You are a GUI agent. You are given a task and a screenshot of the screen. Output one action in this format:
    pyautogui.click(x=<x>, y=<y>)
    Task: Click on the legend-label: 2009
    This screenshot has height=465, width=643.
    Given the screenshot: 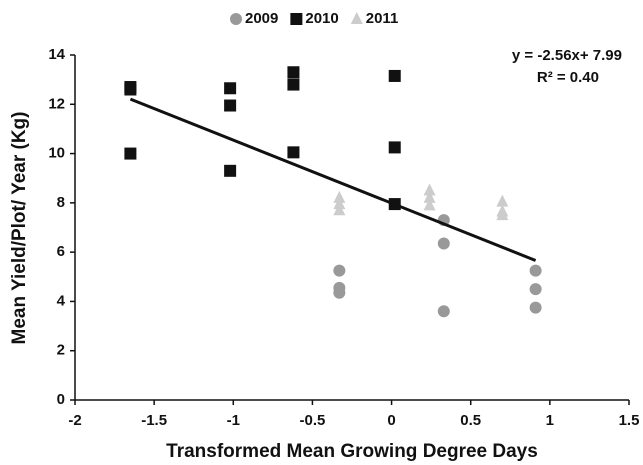 What is the action you would take?
    pyautogui.click(x=261, y=18)
    